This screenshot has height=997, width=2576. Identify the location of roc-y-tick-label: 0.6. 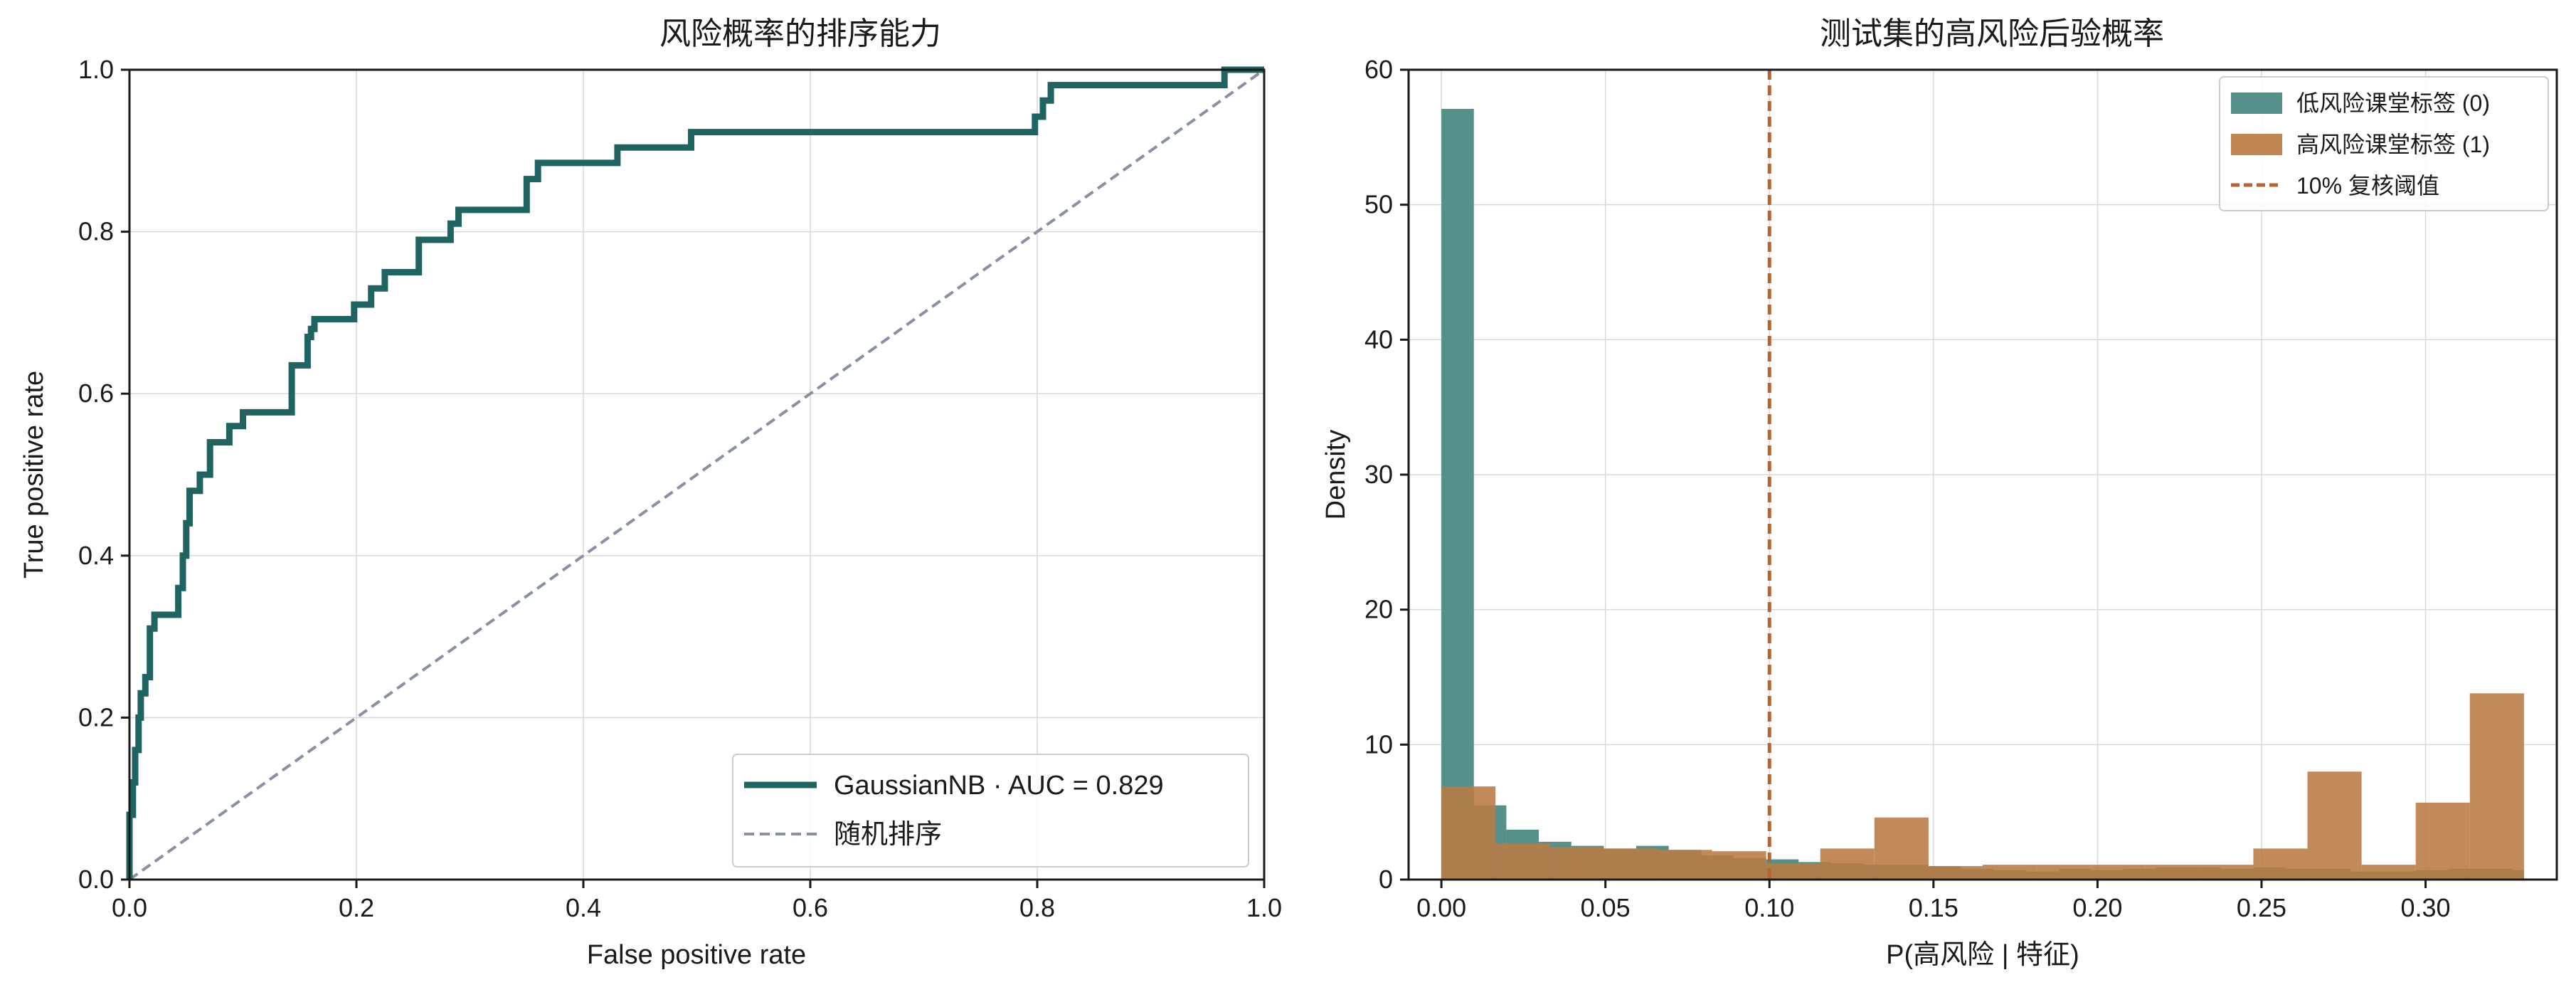
(96, 393).